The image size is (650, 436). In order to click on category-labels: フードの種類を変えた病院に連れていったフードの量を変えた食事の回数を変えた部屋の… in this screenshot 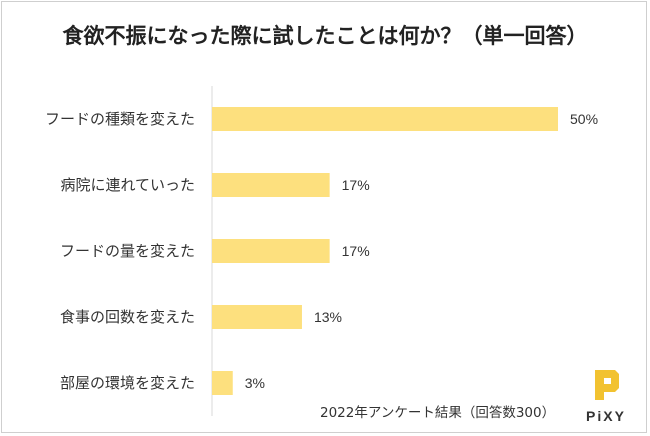, I will do `click(120, 251)`.